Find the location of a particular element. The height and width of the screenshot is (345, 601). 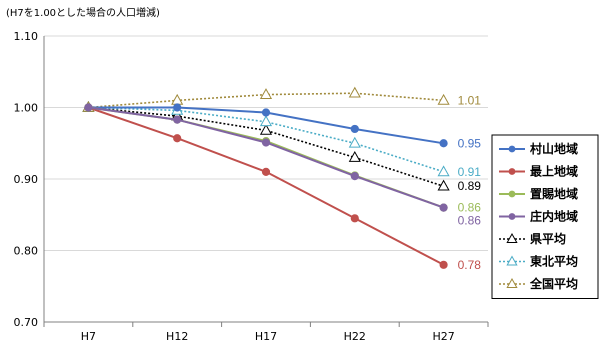

end-value-label: 0.89 is located at coordinates (470, 186).